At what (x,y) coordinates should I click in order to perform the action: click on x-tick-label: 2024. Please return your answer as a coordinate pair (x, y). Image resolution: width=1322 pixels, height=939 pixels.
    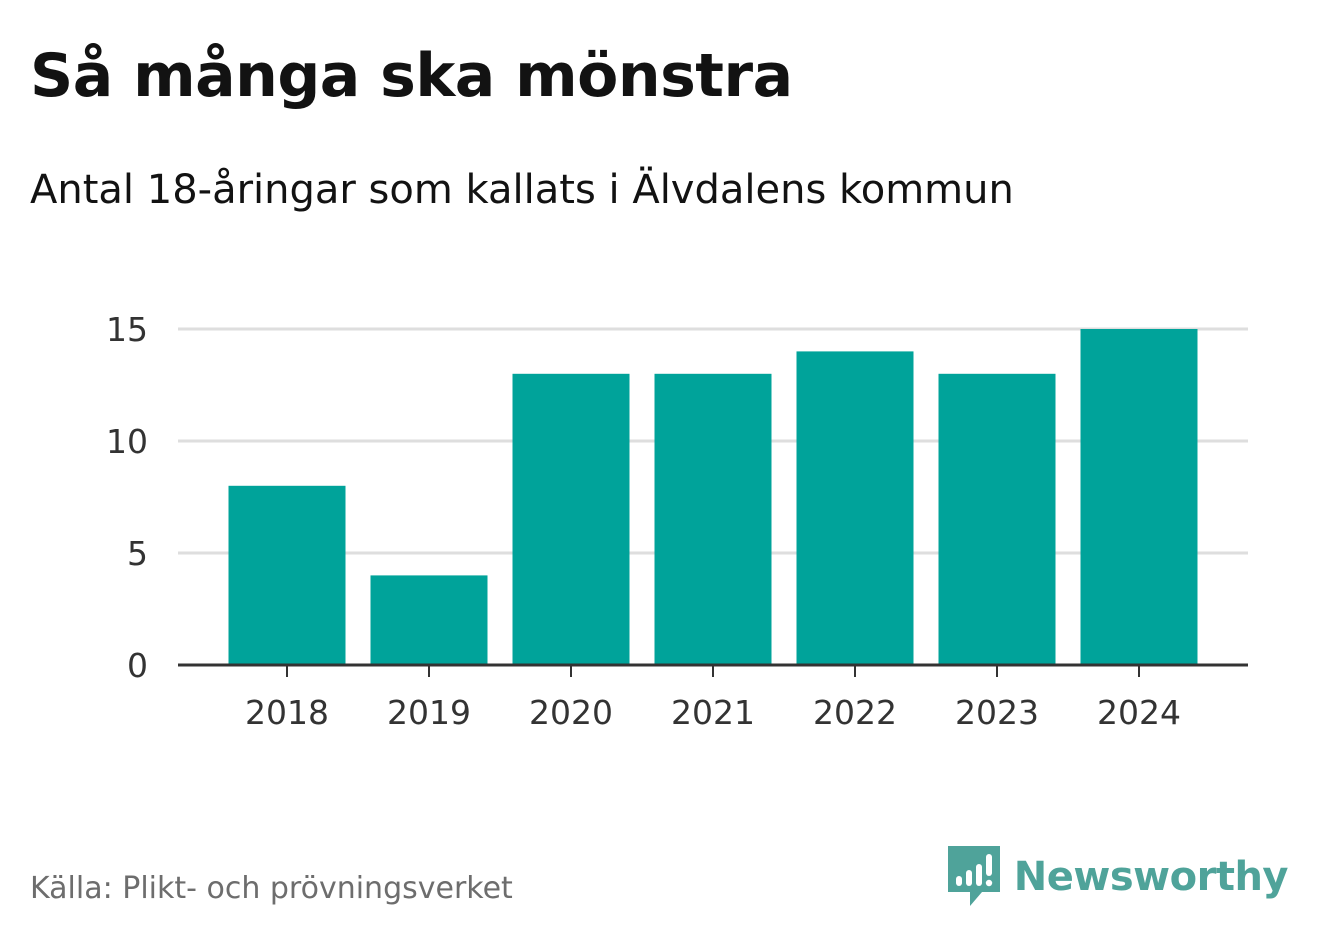
    Looking at the image, I should click on (1139, 712).